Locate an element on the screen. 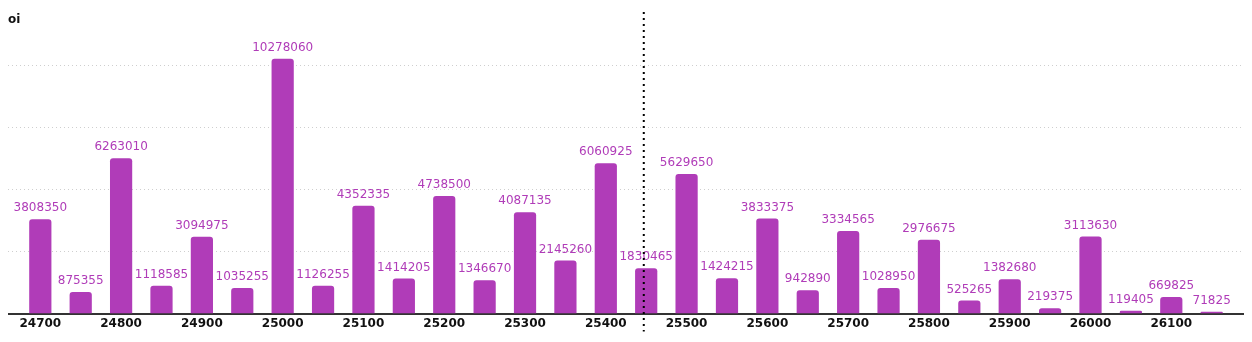 Image resolution: width=1252 pixels, height=342 pixels. data-label: 1414205 is located at coordinates (404, 266).